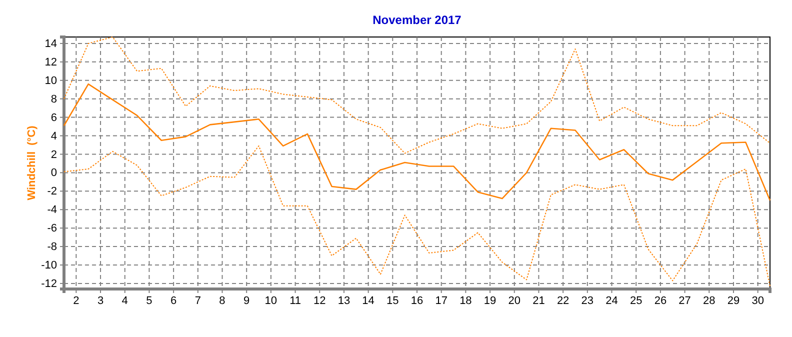 The height and width of the screenshot is (337, 792). Describe the element at coordinates (222, 300) in the screenshot. I see `x-tick-label: 8` at that location.